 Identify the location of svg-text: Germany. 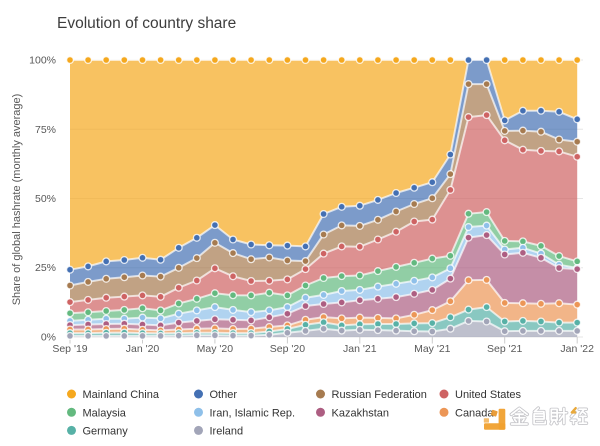
(106, 431).